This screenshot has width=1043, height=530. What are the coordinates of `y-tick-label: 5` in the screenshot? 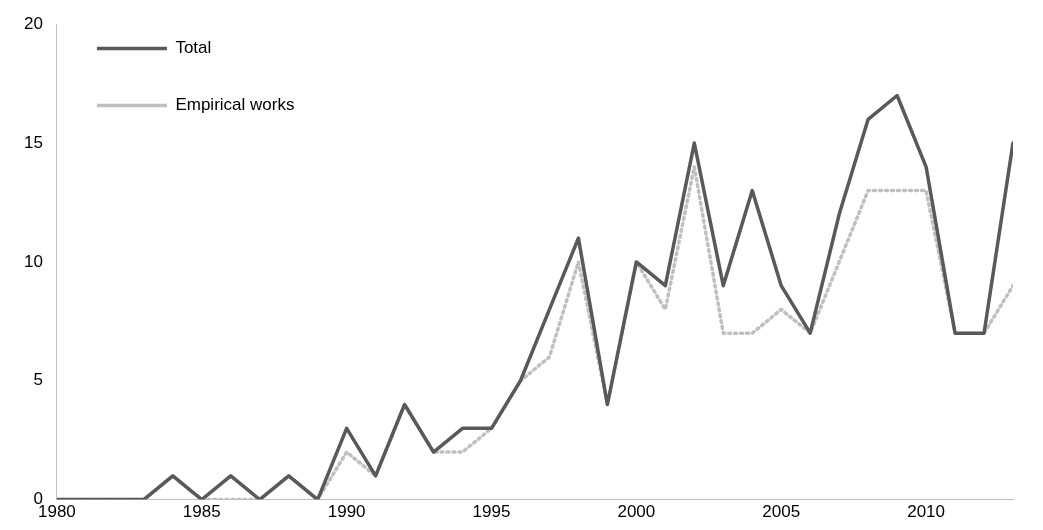 It's located at (38, 380).